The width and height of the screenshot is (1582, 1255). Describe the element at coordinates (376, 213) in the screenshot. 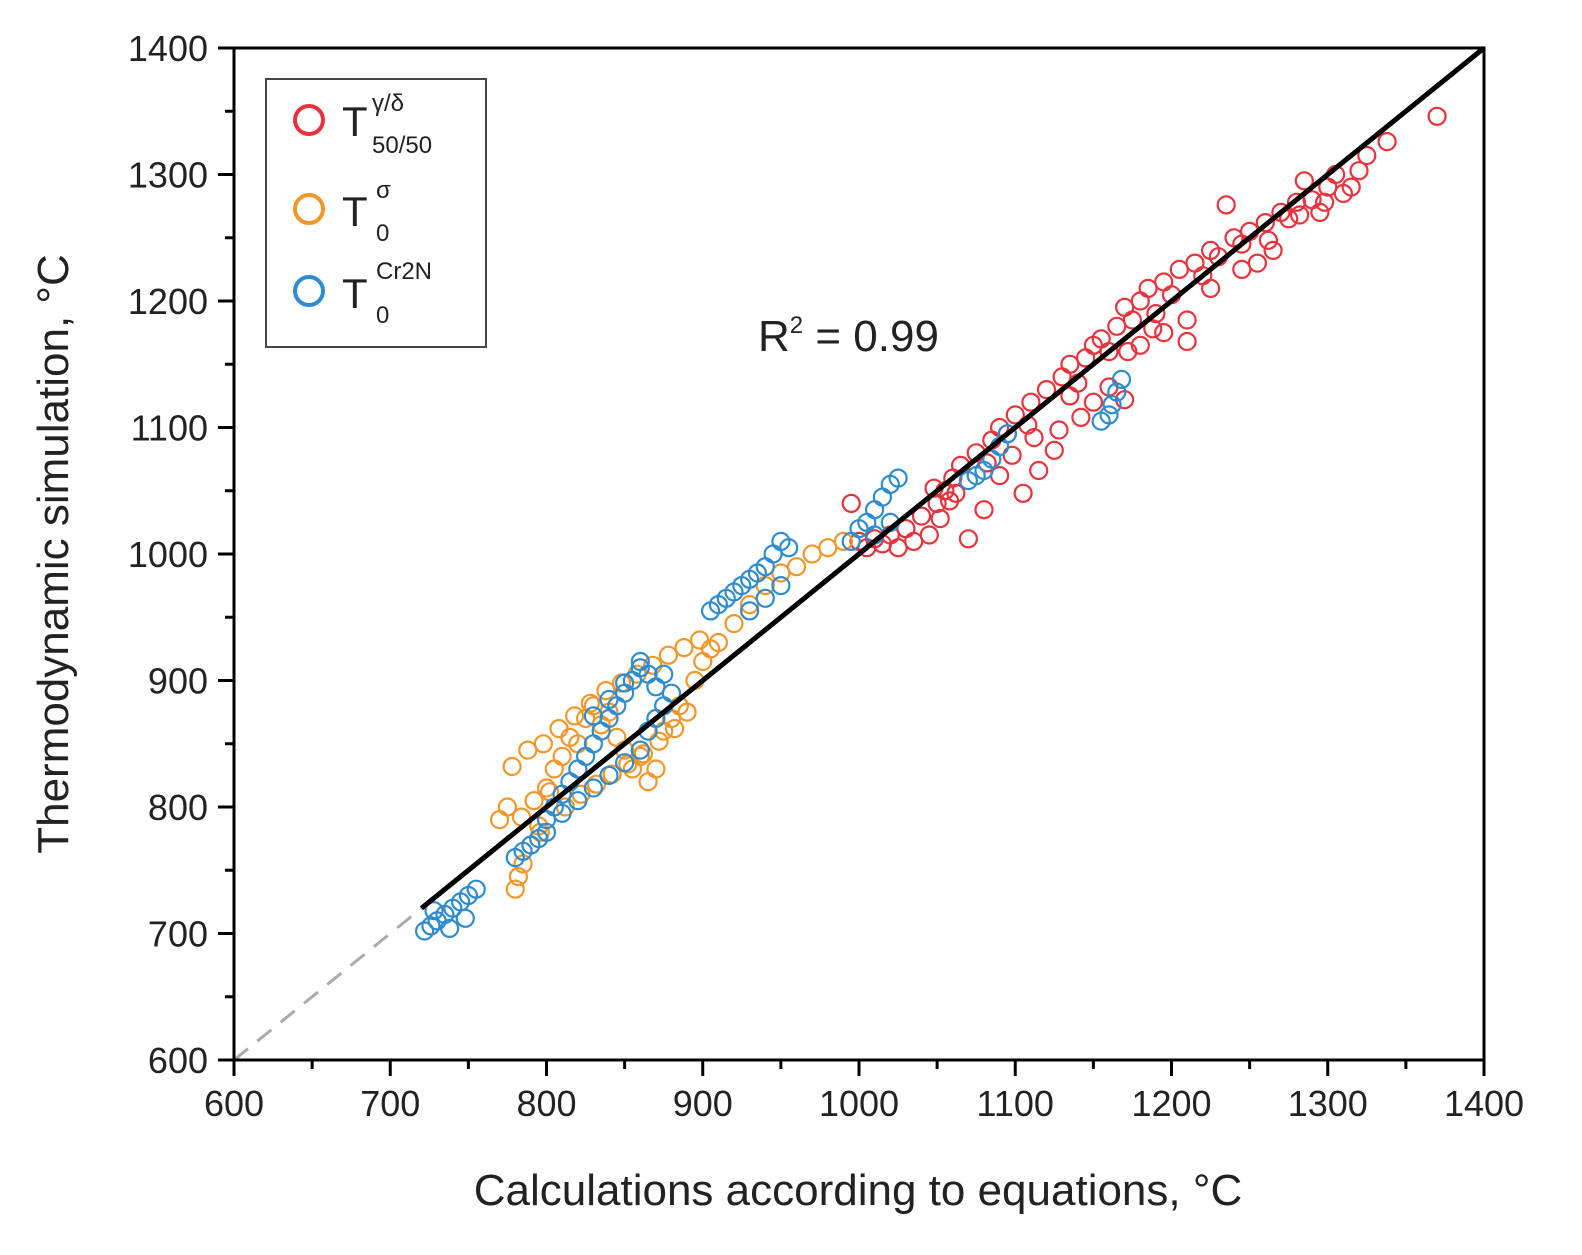

I see `legend: T γ/δ 50/50 T σ 0 T Cr2N 0` at that location.